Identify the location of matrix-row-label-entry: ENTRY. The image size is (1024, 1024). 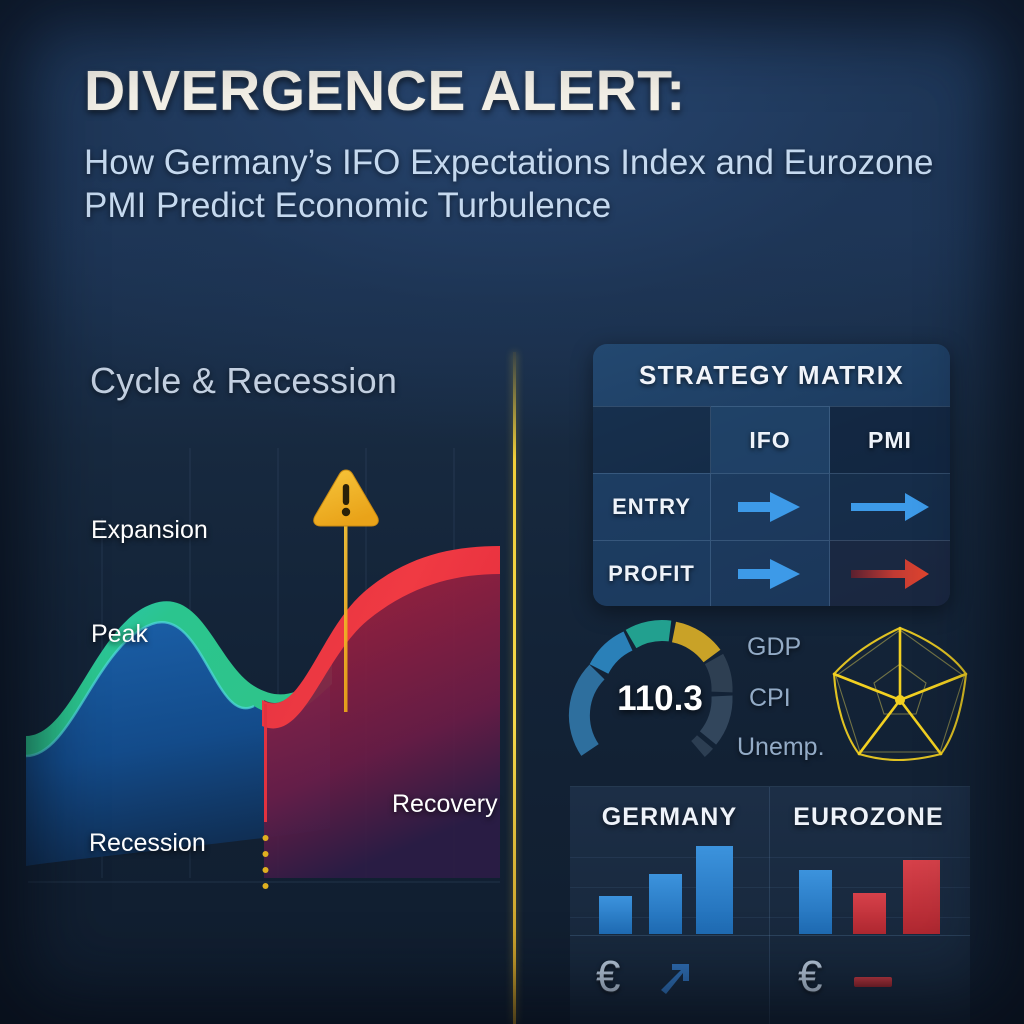
(652, 506).